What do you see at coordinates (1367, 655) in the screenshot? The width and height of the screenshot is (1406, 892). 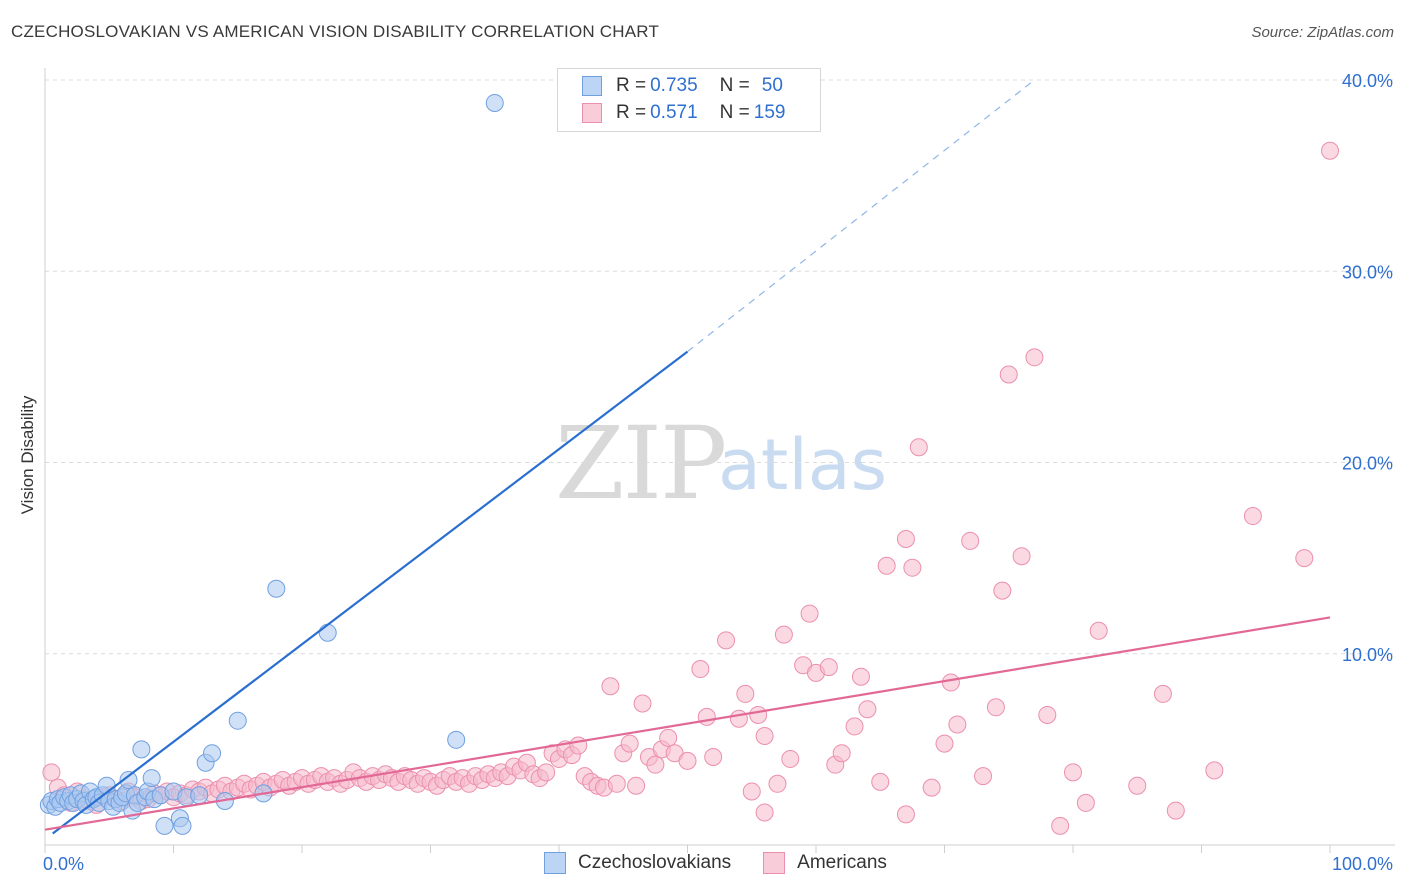 I see `y-tick-label: 10.0%` at bounding box center [1367, 655].